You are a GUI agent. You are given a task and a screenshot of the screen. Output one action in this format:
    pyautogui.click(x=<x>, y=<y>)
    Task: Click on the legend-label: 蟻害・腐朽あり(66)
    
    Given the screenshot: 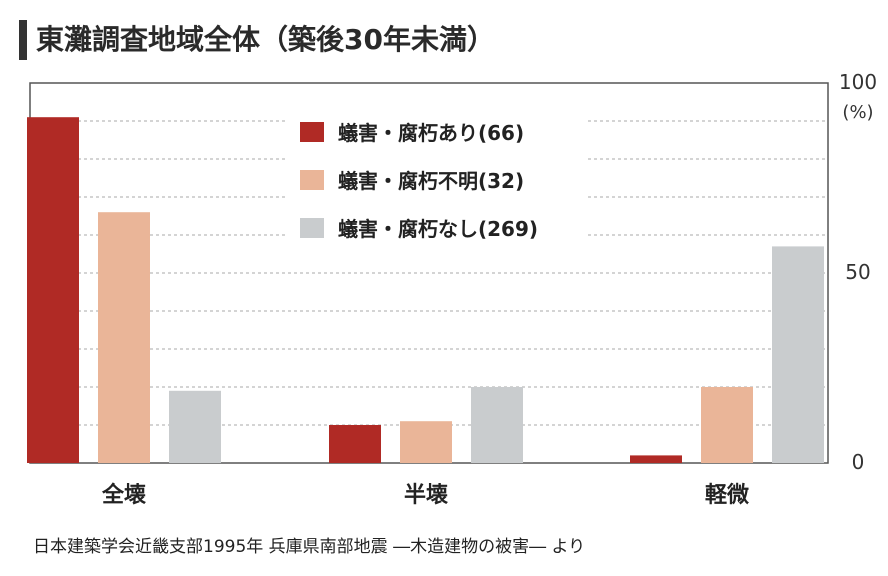 What is the action you would take?
    pyautogui.click(x=431, y=133)
    